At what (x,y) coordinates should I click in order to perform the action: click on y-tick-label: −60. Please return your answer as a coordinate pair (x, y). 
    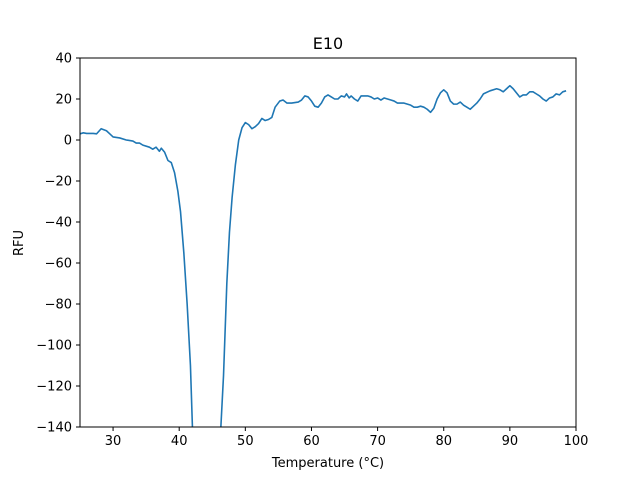
    Looking at the image, I should click on (58, 264).